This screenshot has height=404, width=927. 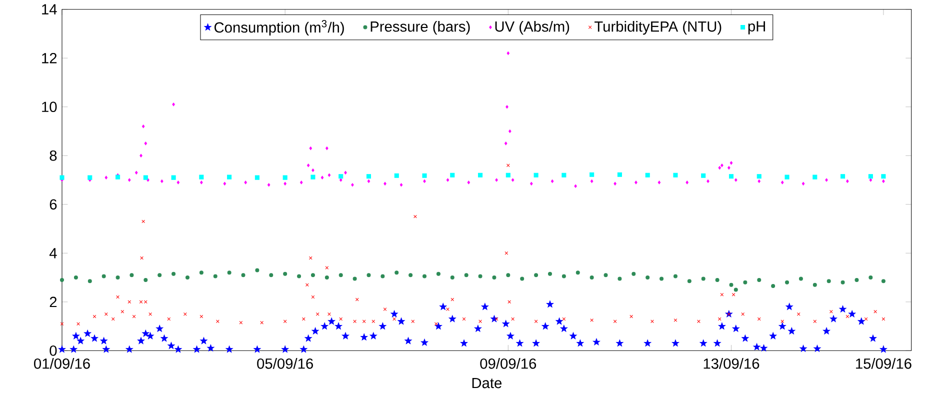 What do you see at coordinates (508, 363) in the screenshot?
I see `x-tick-label: 09/09/16` at bounding box center [508, 363].